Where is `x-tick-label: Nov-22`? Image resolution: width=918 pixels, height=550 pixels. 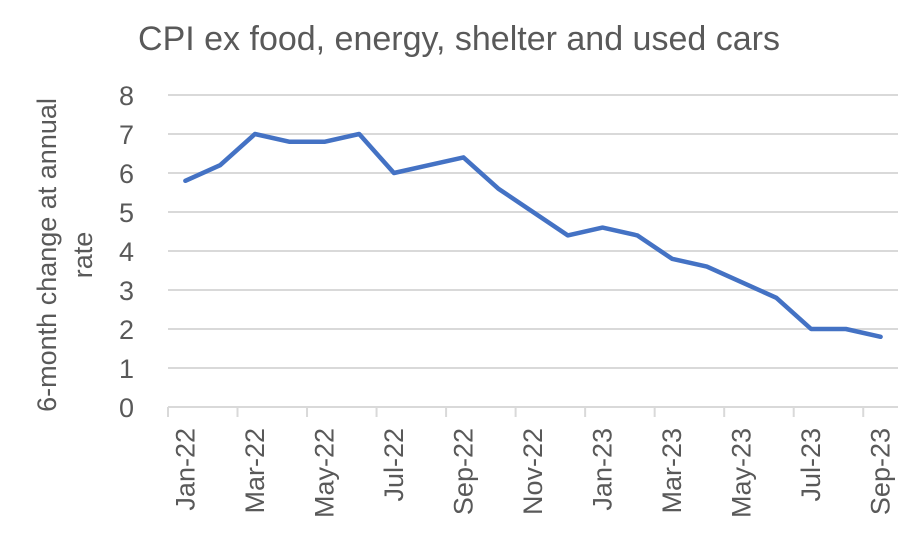 x-tick-label: Nov-22 is located at coordinates (533, 471).